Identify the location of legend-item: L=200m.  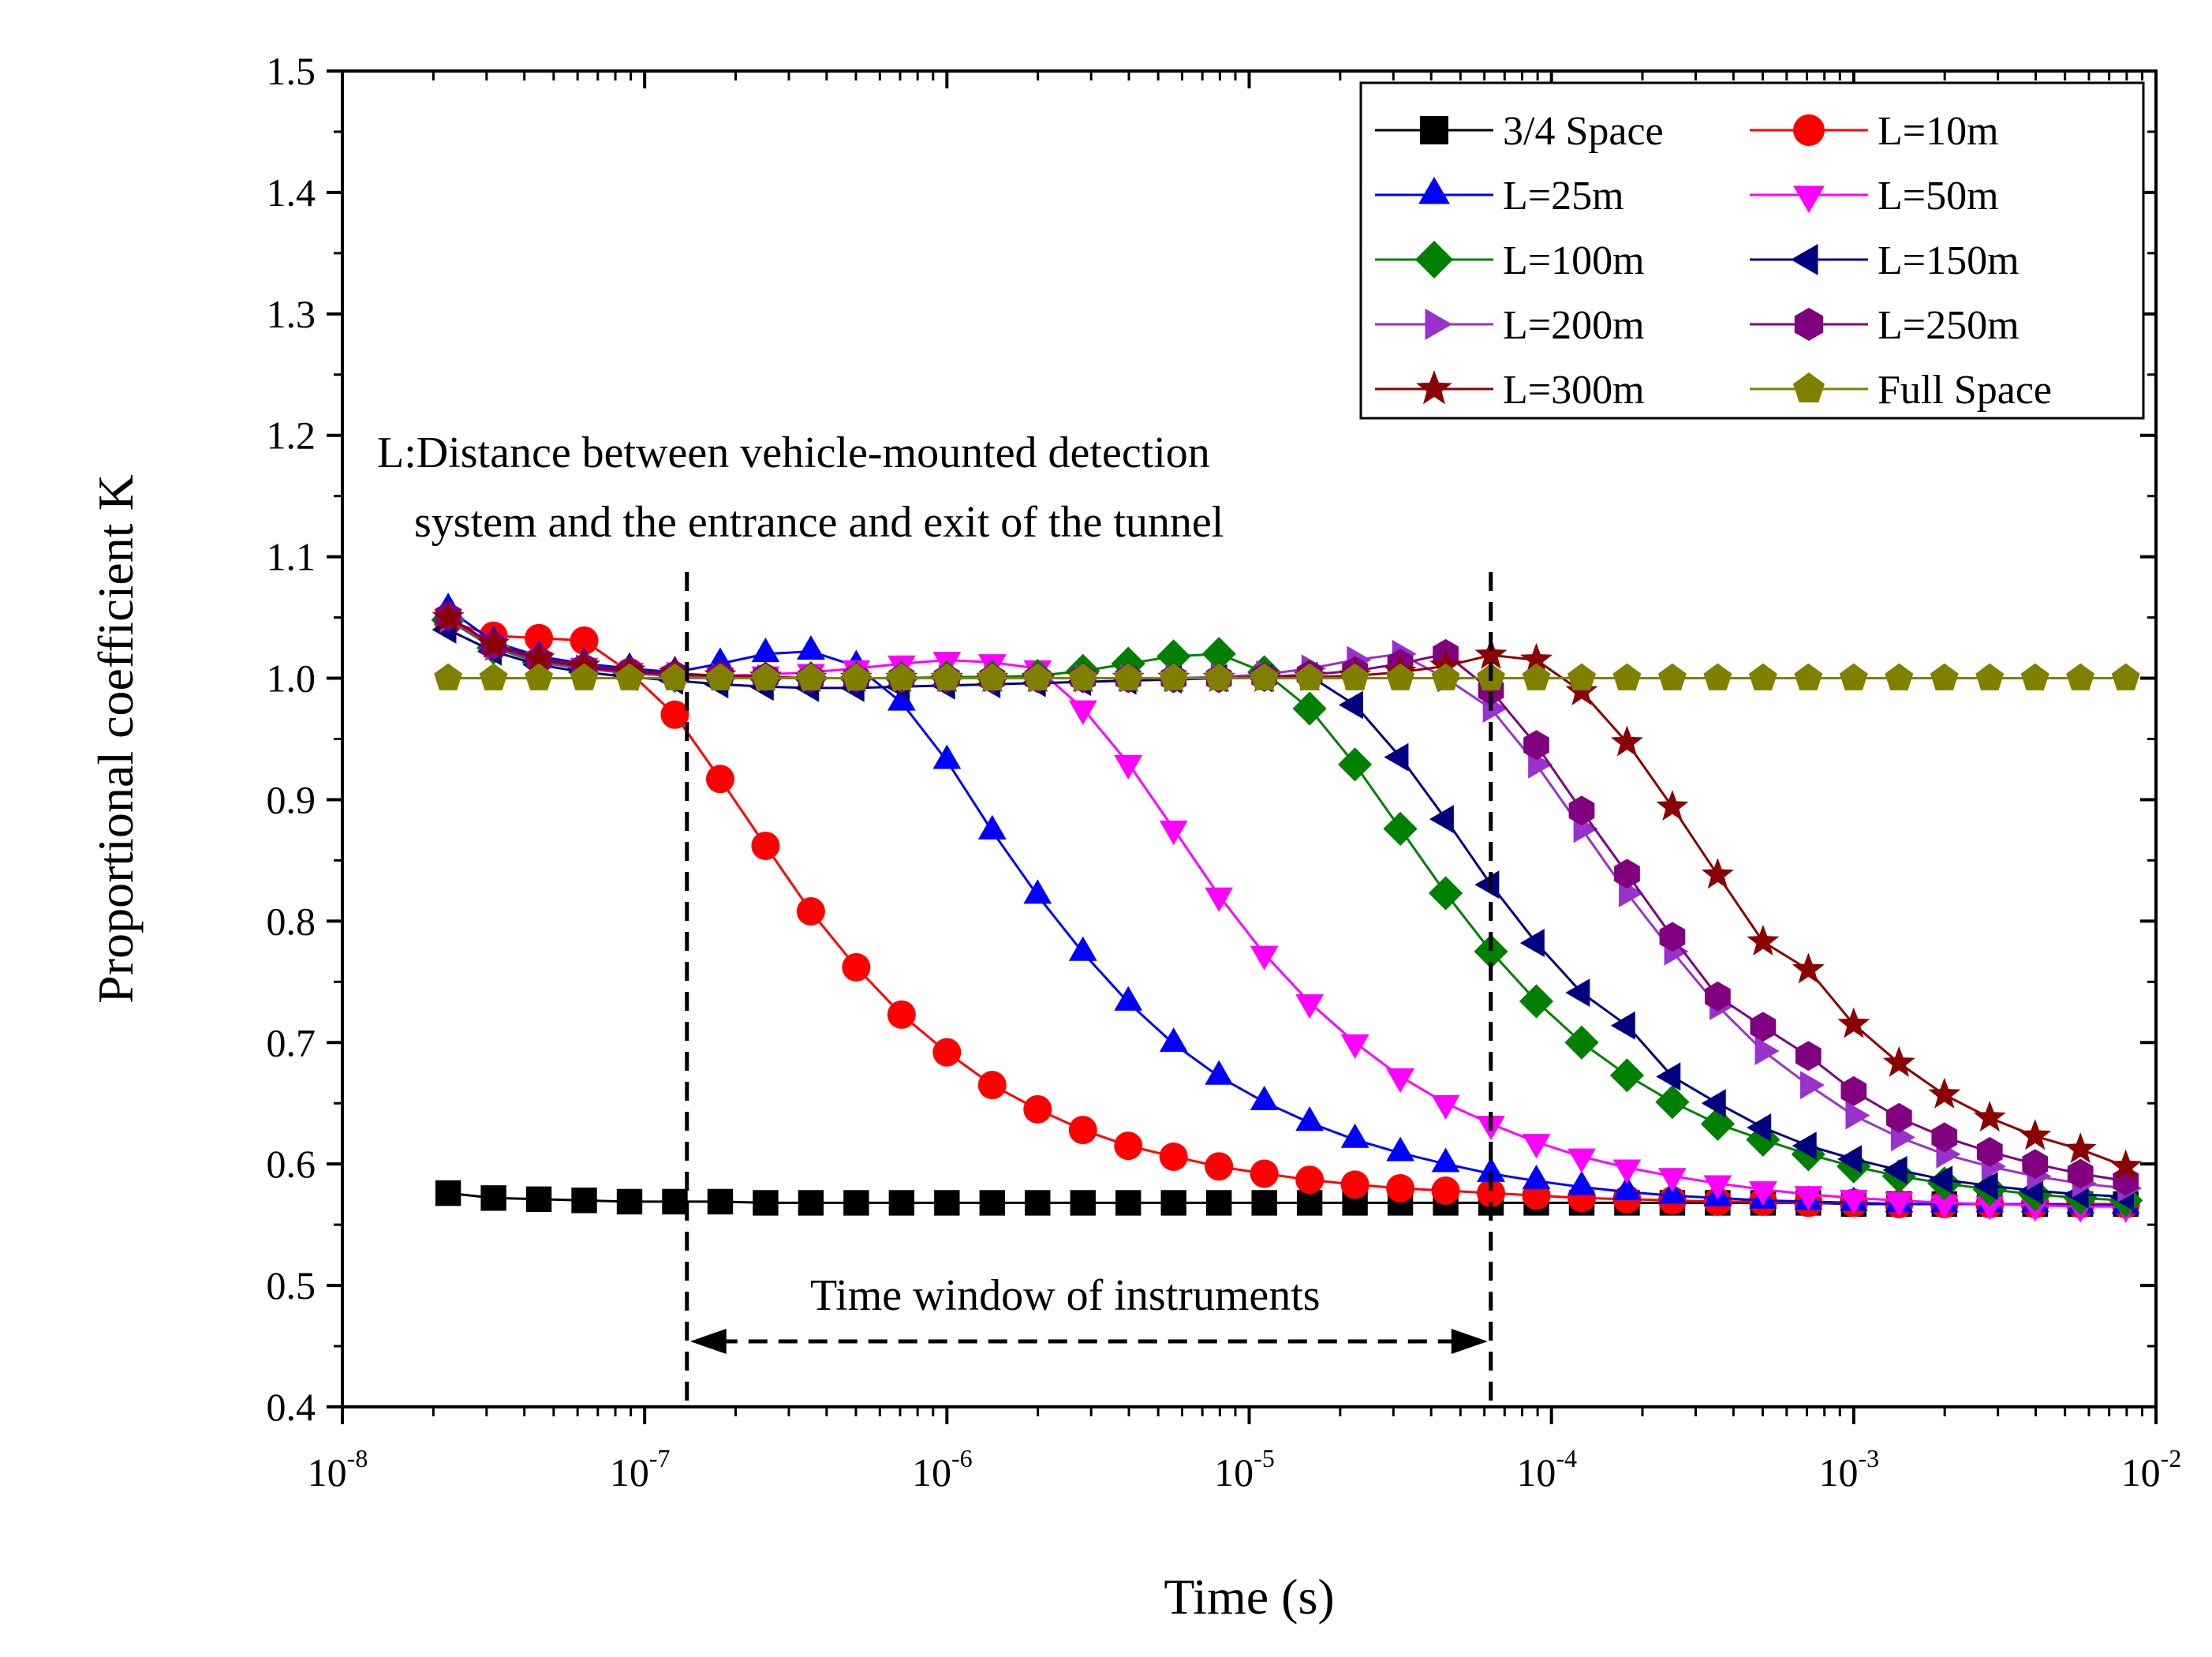
(1510, 325).